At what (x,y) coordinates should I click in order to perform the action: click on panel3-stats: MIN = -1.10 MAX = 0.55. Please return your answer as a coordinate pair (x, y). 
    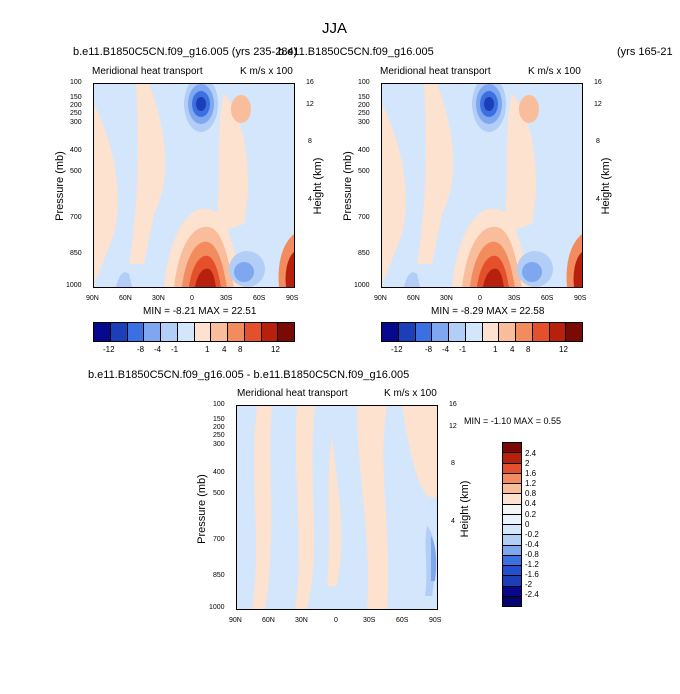
    Looking at the image, I should click on (513, 421).